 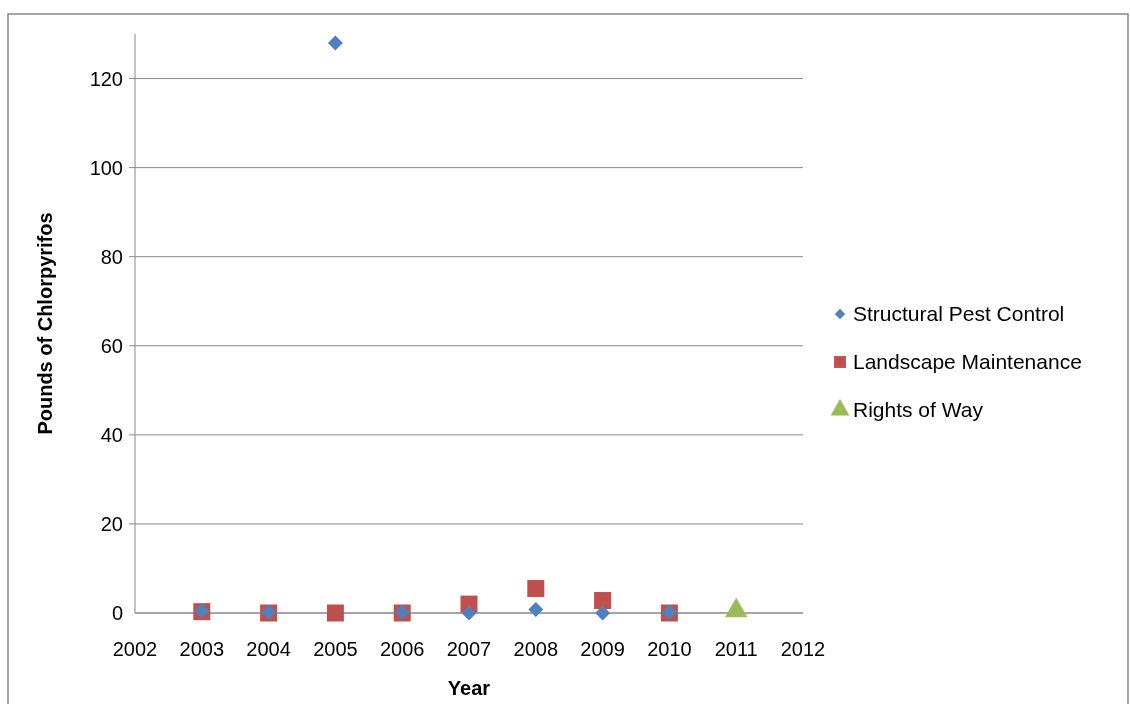 What do you see at coordinates (402, 649) in the screenshot?
I see `x-tick-label: 2006` at bounding box center [402, 649].